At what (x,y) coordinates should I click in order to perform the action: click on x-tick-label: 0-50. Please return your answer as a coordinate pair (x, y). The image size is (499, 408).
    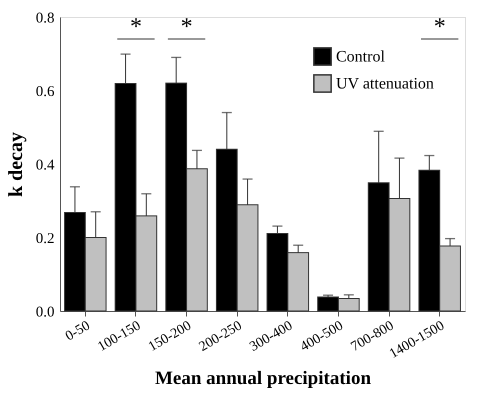
    Looking at the image, I should click on (78, 331).